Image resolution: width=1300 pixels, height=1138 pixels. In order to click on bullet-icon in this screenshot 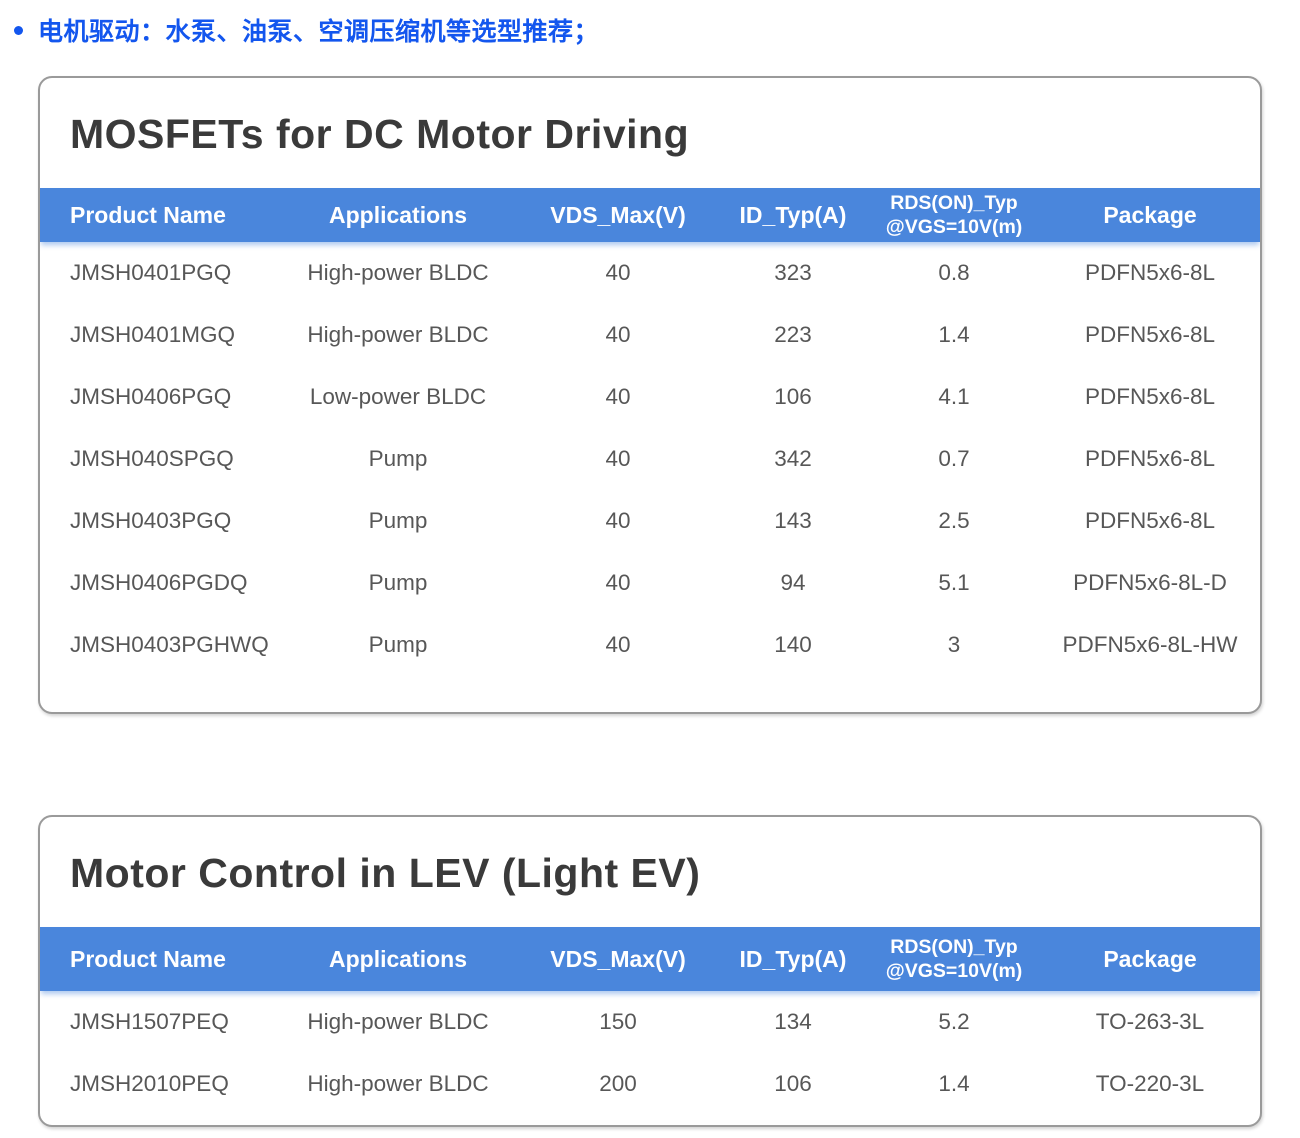, I will do `click(18, 30)`.